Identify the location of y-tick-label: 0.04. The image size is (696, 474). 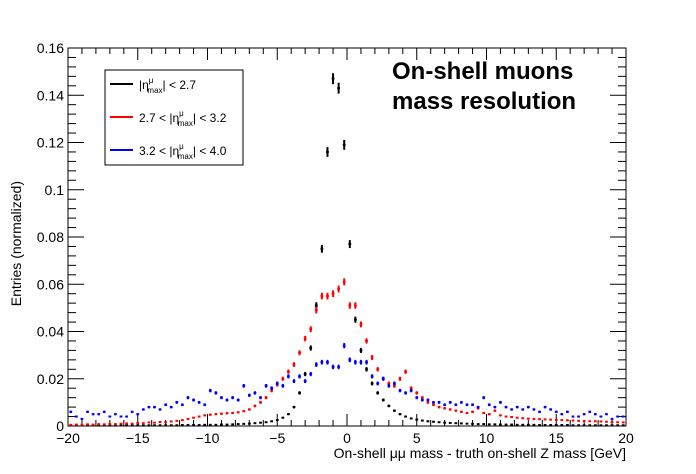
(50, 332).